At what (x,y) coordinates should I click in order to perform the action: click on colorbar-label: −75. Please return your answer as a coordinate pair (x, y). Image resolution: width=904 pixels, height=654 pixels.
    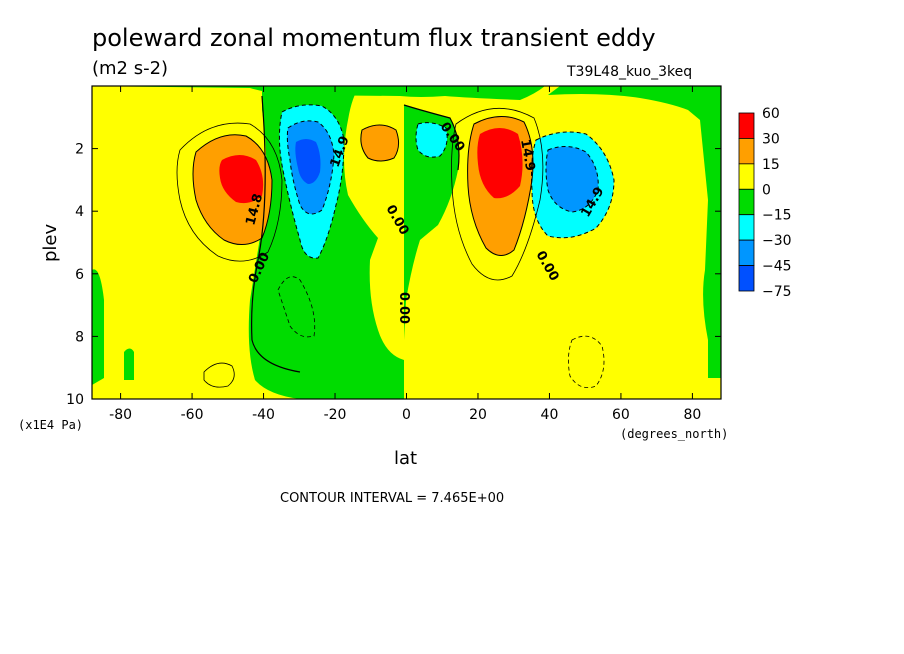
    Looking at the image, I should click on (777, 292).